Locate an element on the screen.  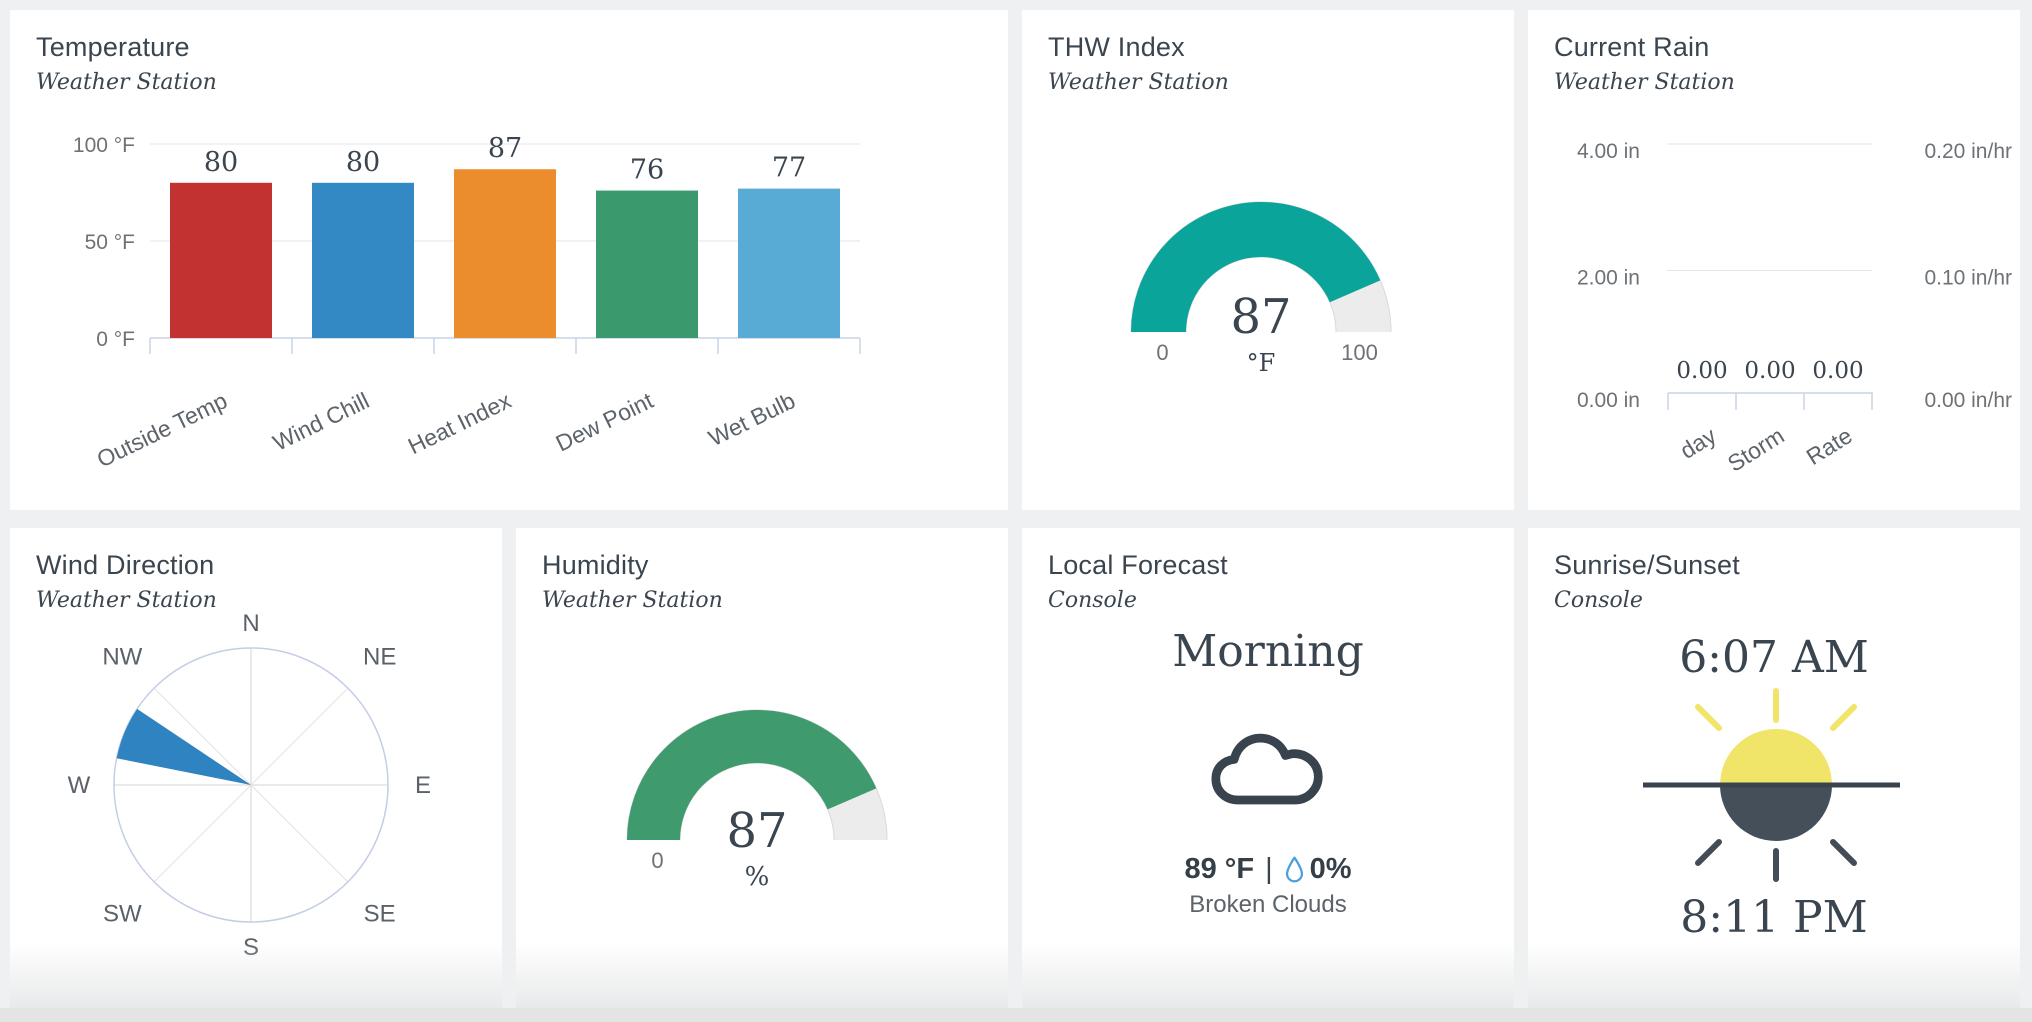
svg-text: S is located at coordinates (251, 947).